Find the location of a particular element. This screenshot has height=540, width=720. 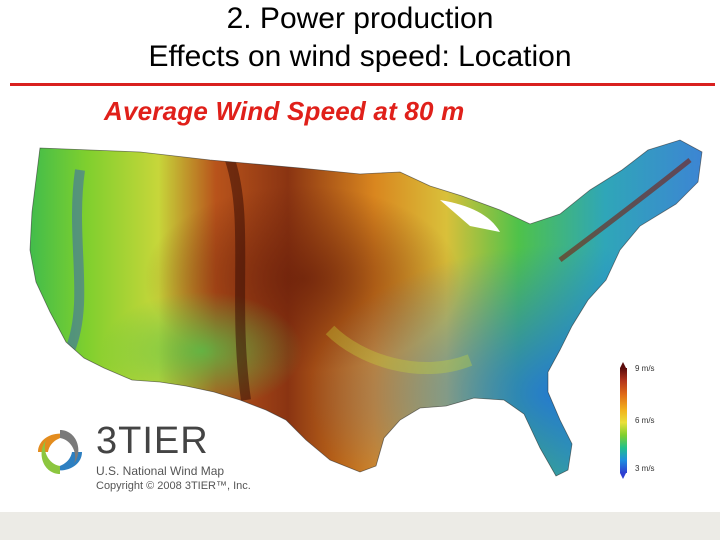

legend-color-bar is located at coordinates (623, 420).